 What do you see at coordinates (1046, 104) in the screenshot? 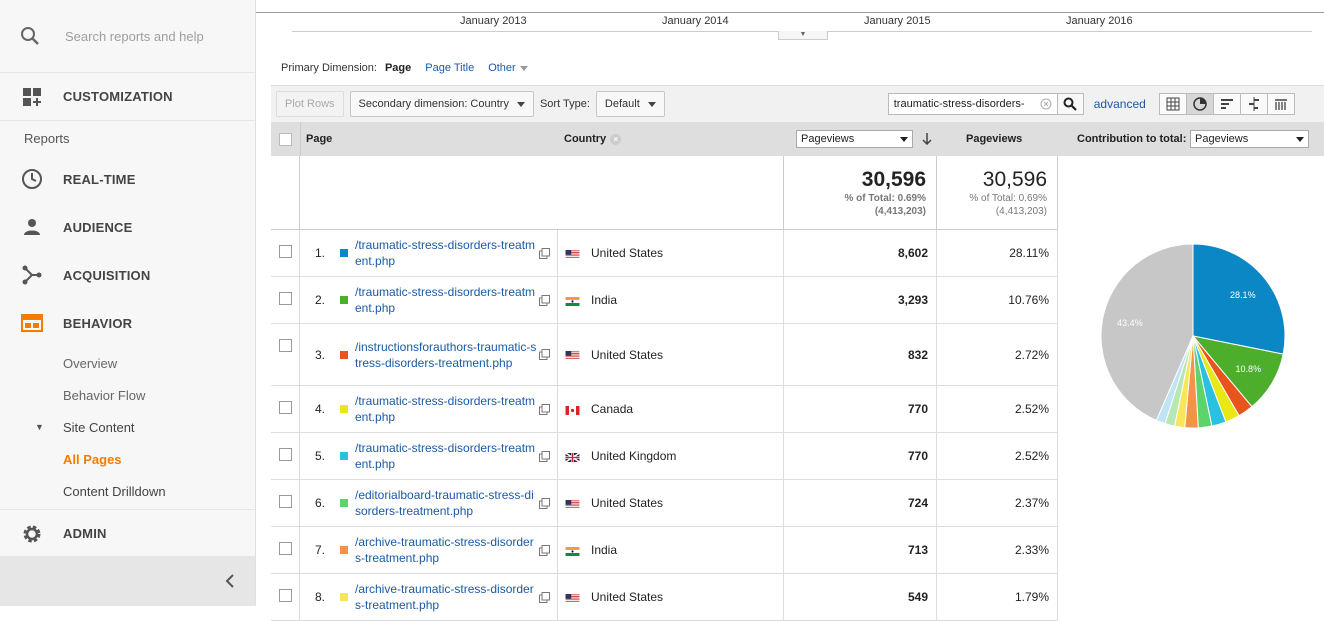
I see `clear-icon` at bounding box center [1046, 104].